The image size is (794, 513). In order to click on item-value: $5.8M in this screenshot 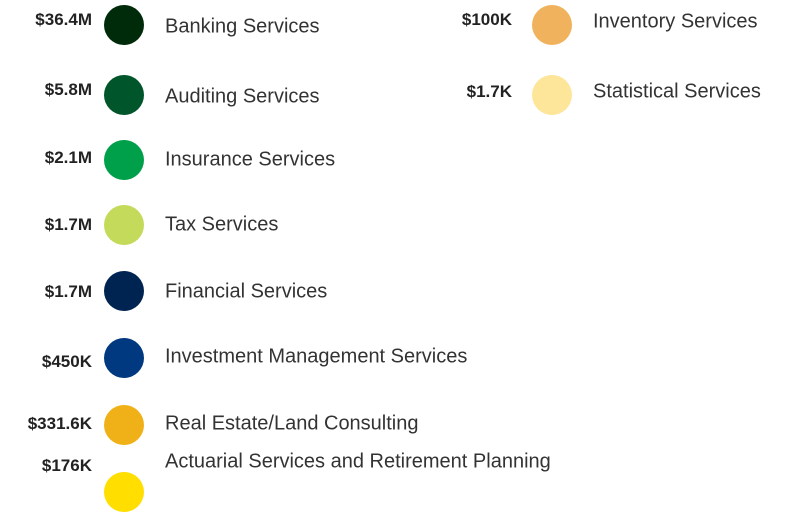, I will do `click(68, 89)`.